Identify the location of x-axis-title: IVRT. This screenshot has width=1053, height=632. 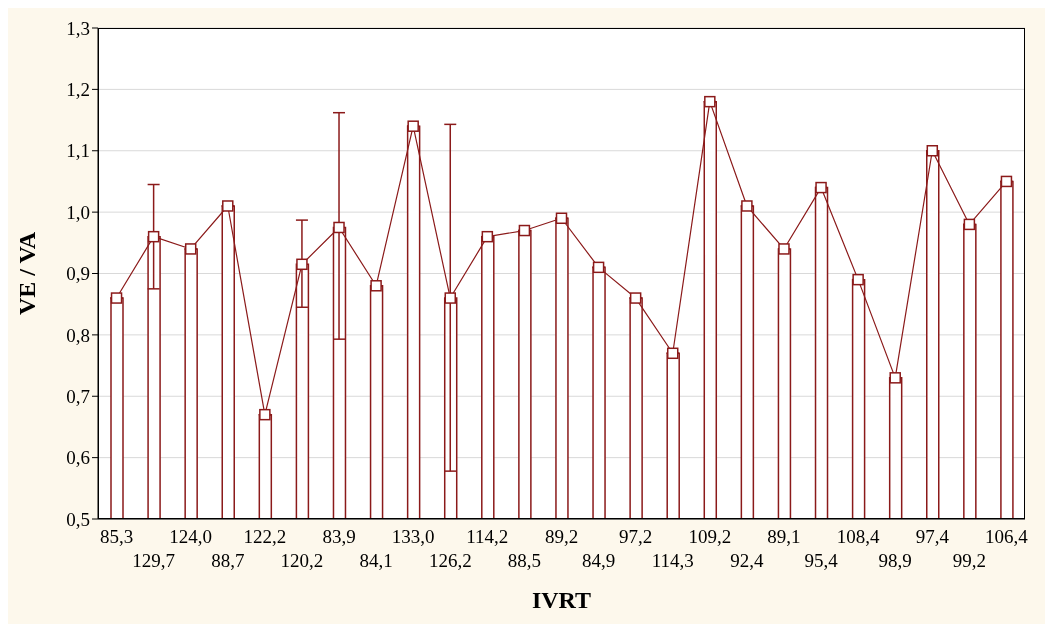
(561, 600).